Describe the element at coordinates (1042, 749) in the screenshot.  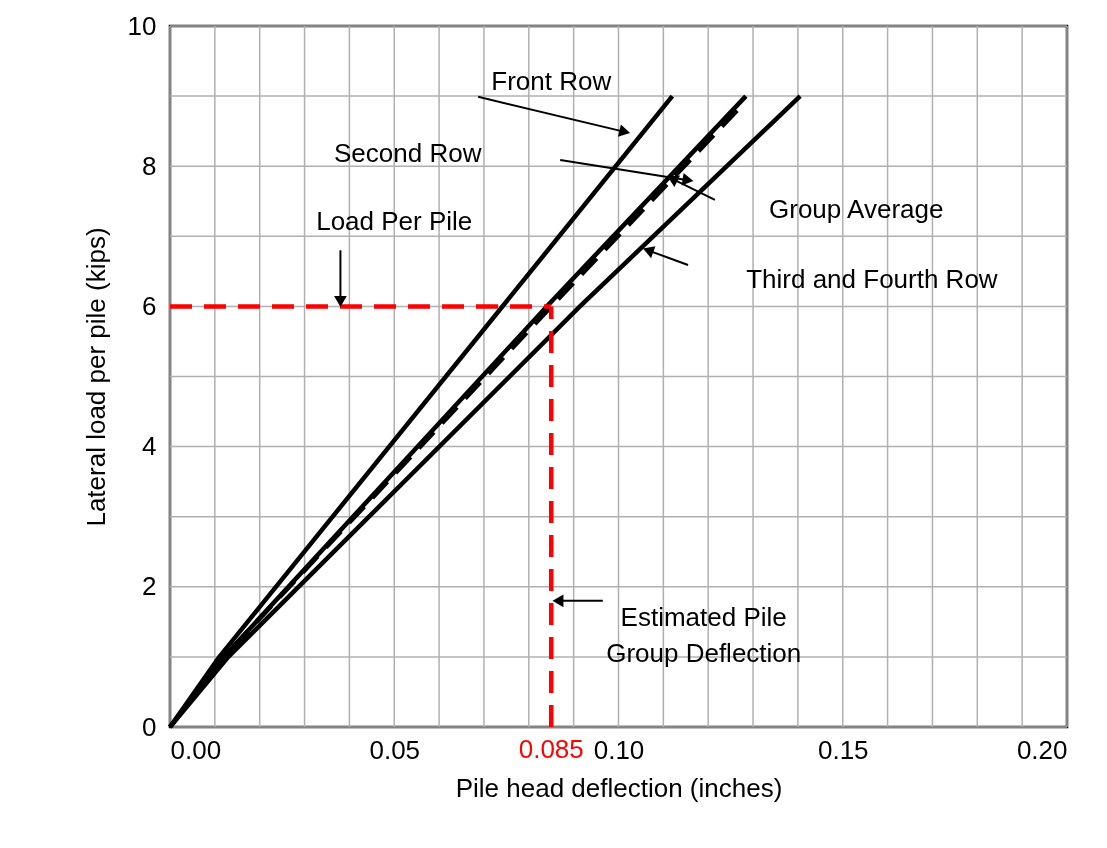
I see `x-tick-label: 0.20` at that location.